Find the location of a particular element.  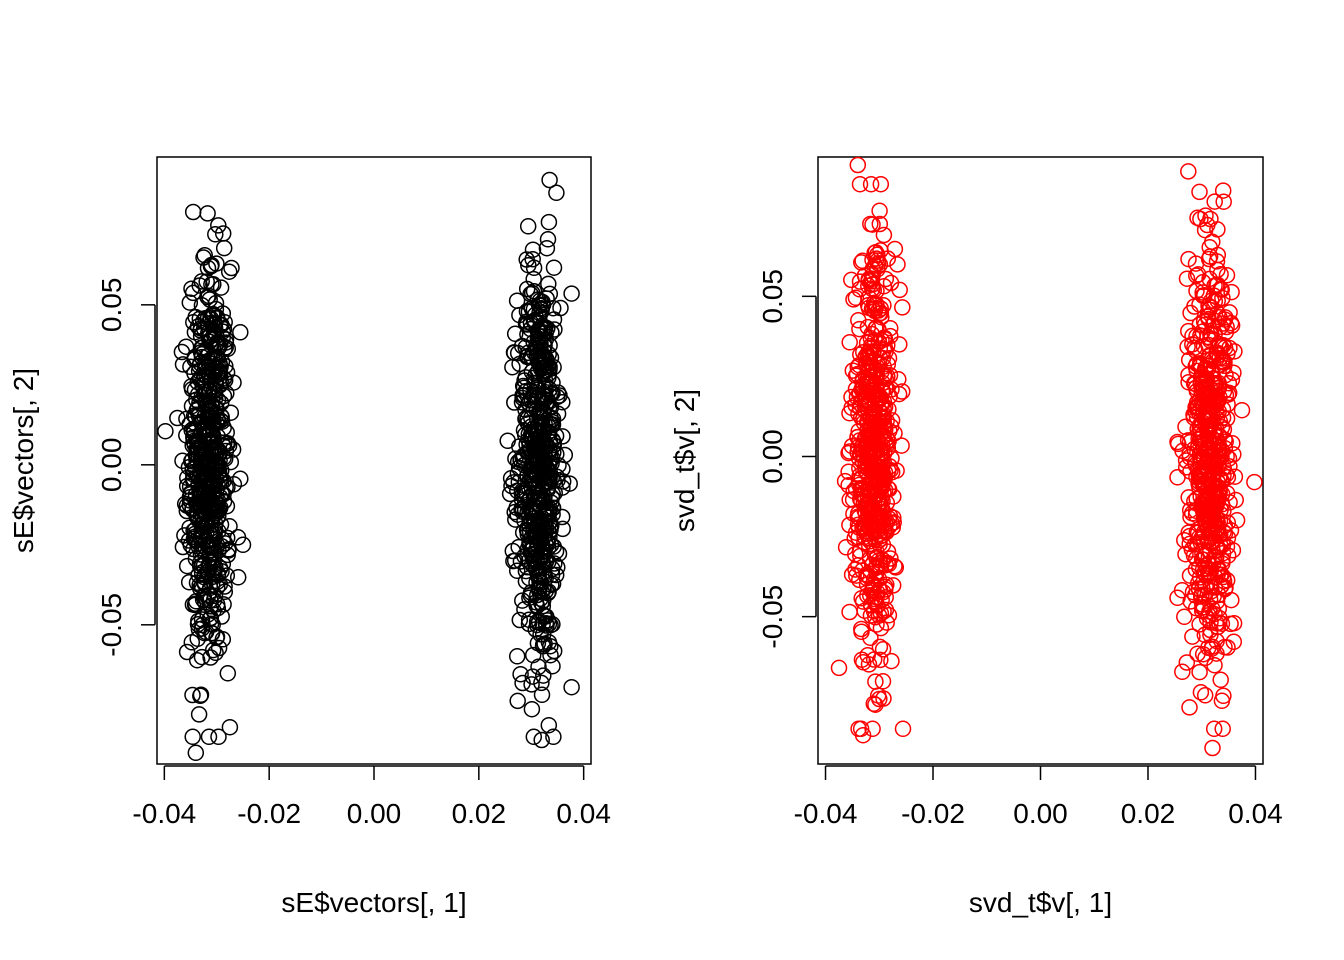

x-tick-label: -0.04 is located at coordinates (826, 813).